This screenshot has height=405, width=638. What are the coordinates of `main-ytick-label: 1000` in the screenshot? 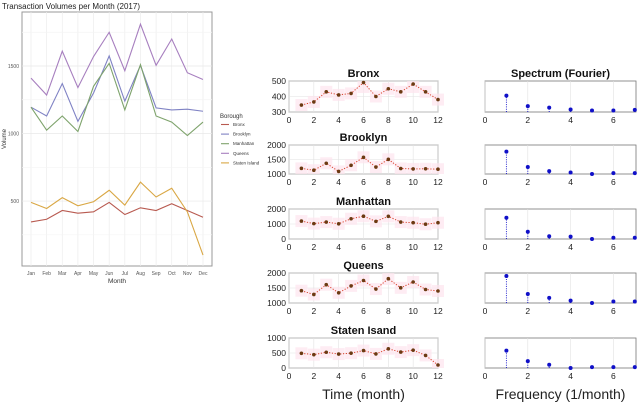 It's located at (13, 135).